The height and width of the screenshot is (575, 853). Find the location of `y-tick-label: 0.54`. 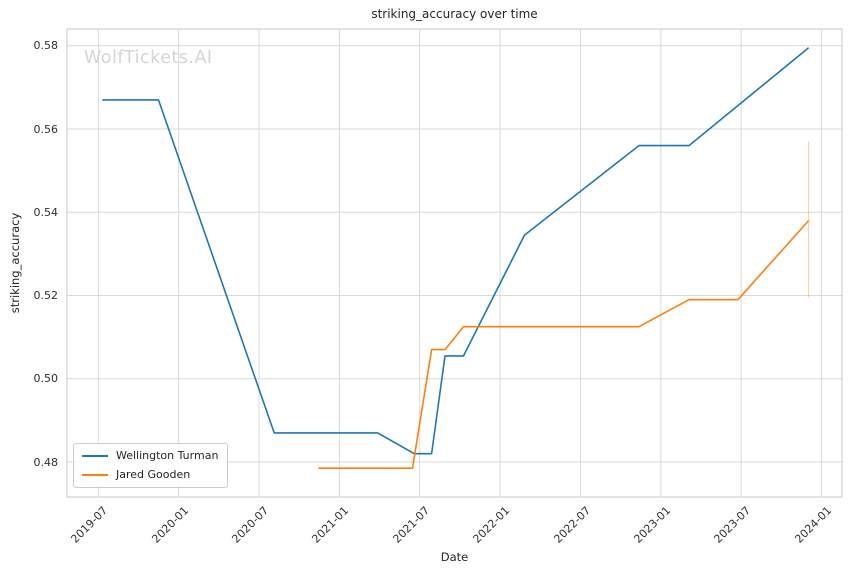

y-tick-label: 0.54 is located at coordinates (46, 212).